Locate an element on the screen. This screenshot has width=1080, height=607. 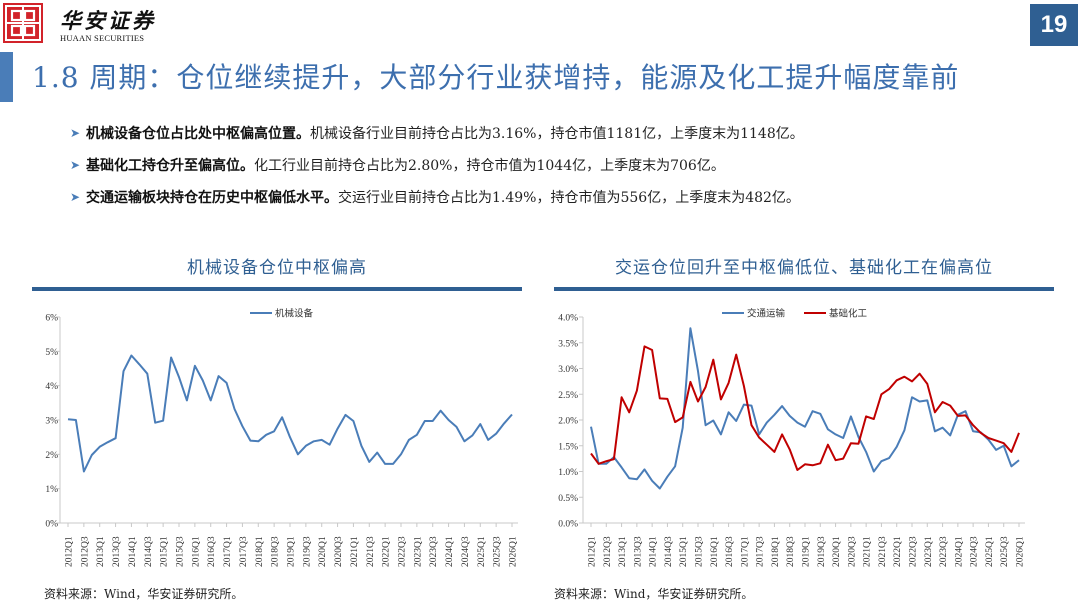
bullet-heading: 机械设备仓位占比处中枢偏高位置。 is located at coordinates (198, 134).